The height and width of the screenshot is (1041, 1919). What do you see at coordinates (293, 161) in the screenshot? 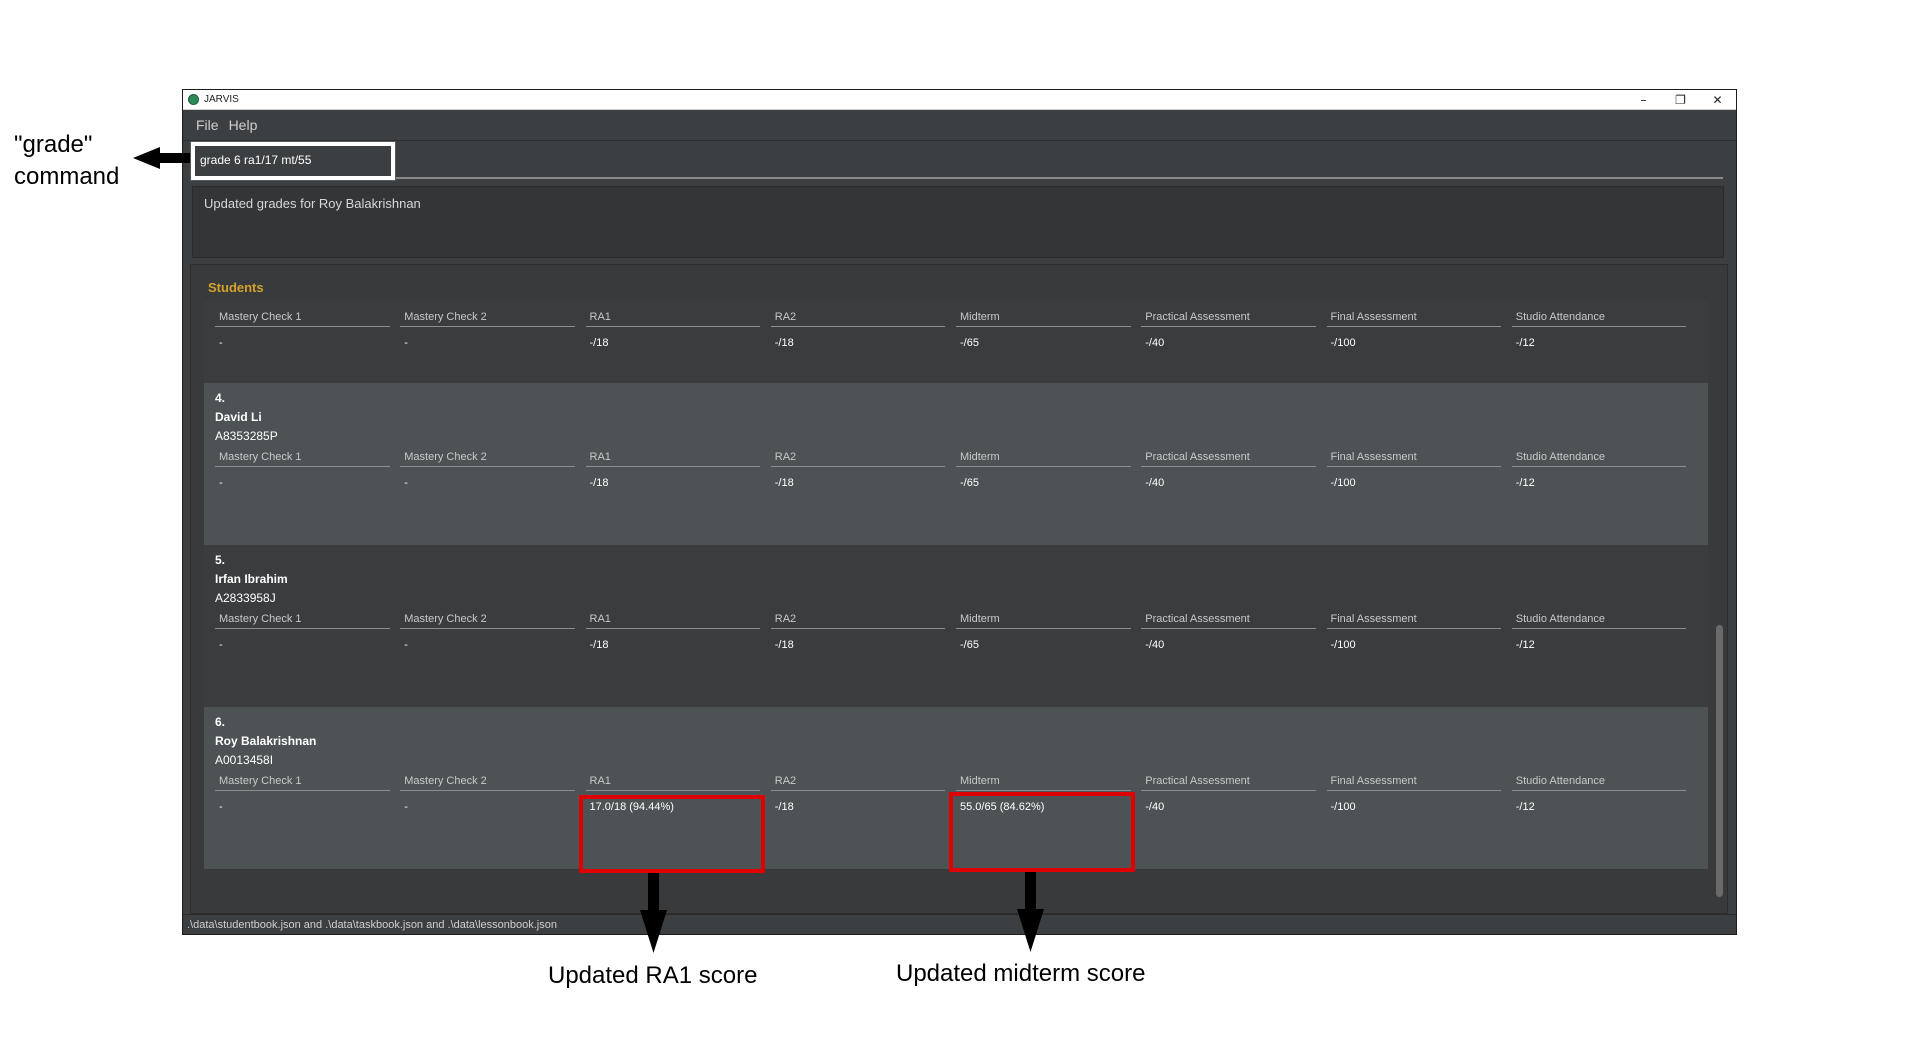
I see `command-highlight-box` at bounding box center [293, 161].